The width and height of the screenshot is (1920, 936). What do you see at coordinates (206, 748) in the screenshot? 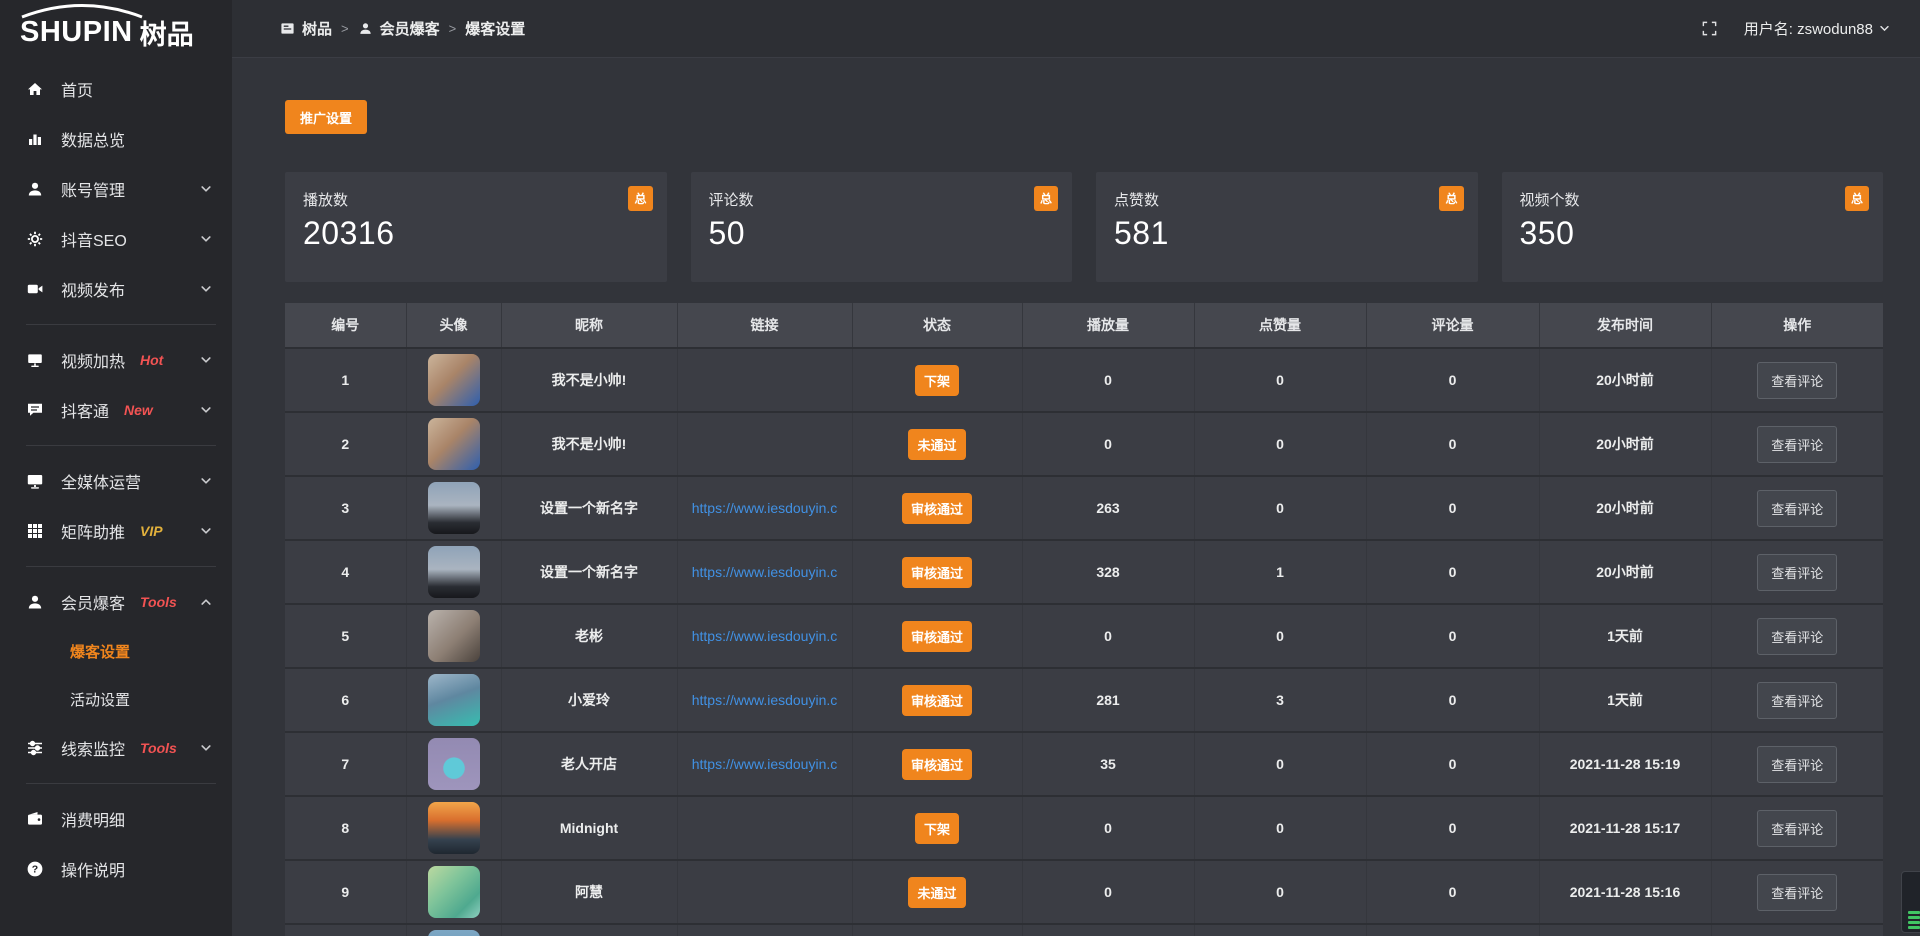
I see `chevron-down-icon` at bounding box center [206, 748].